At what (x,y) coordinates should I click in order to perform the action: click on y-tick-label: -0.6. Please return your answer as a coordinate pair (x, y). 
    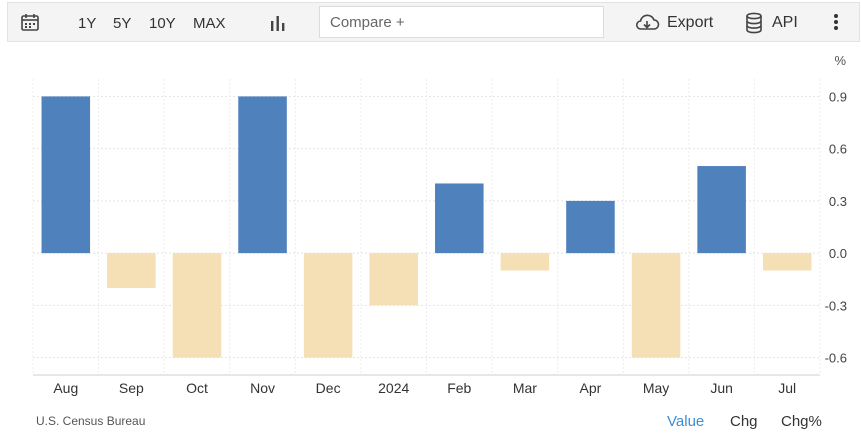
    Looking at the image, I should click on (836, 358).